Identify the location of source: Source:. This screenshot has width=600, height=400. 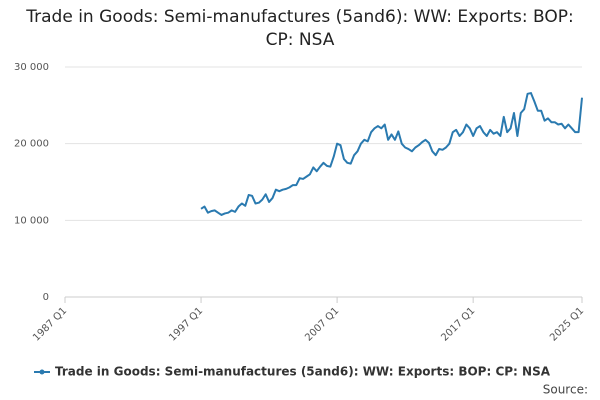
(565, 390).